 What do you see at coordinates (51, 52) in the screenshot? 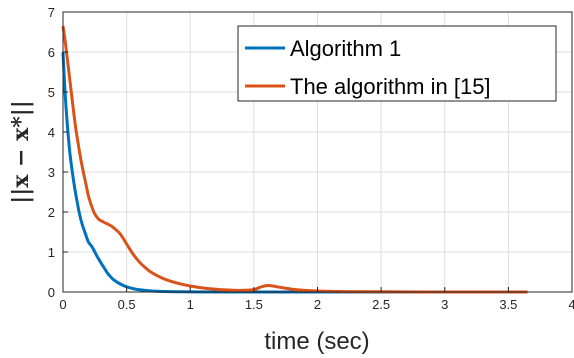
I see `y-tick-label: 6` at bounding box center [51, 52].